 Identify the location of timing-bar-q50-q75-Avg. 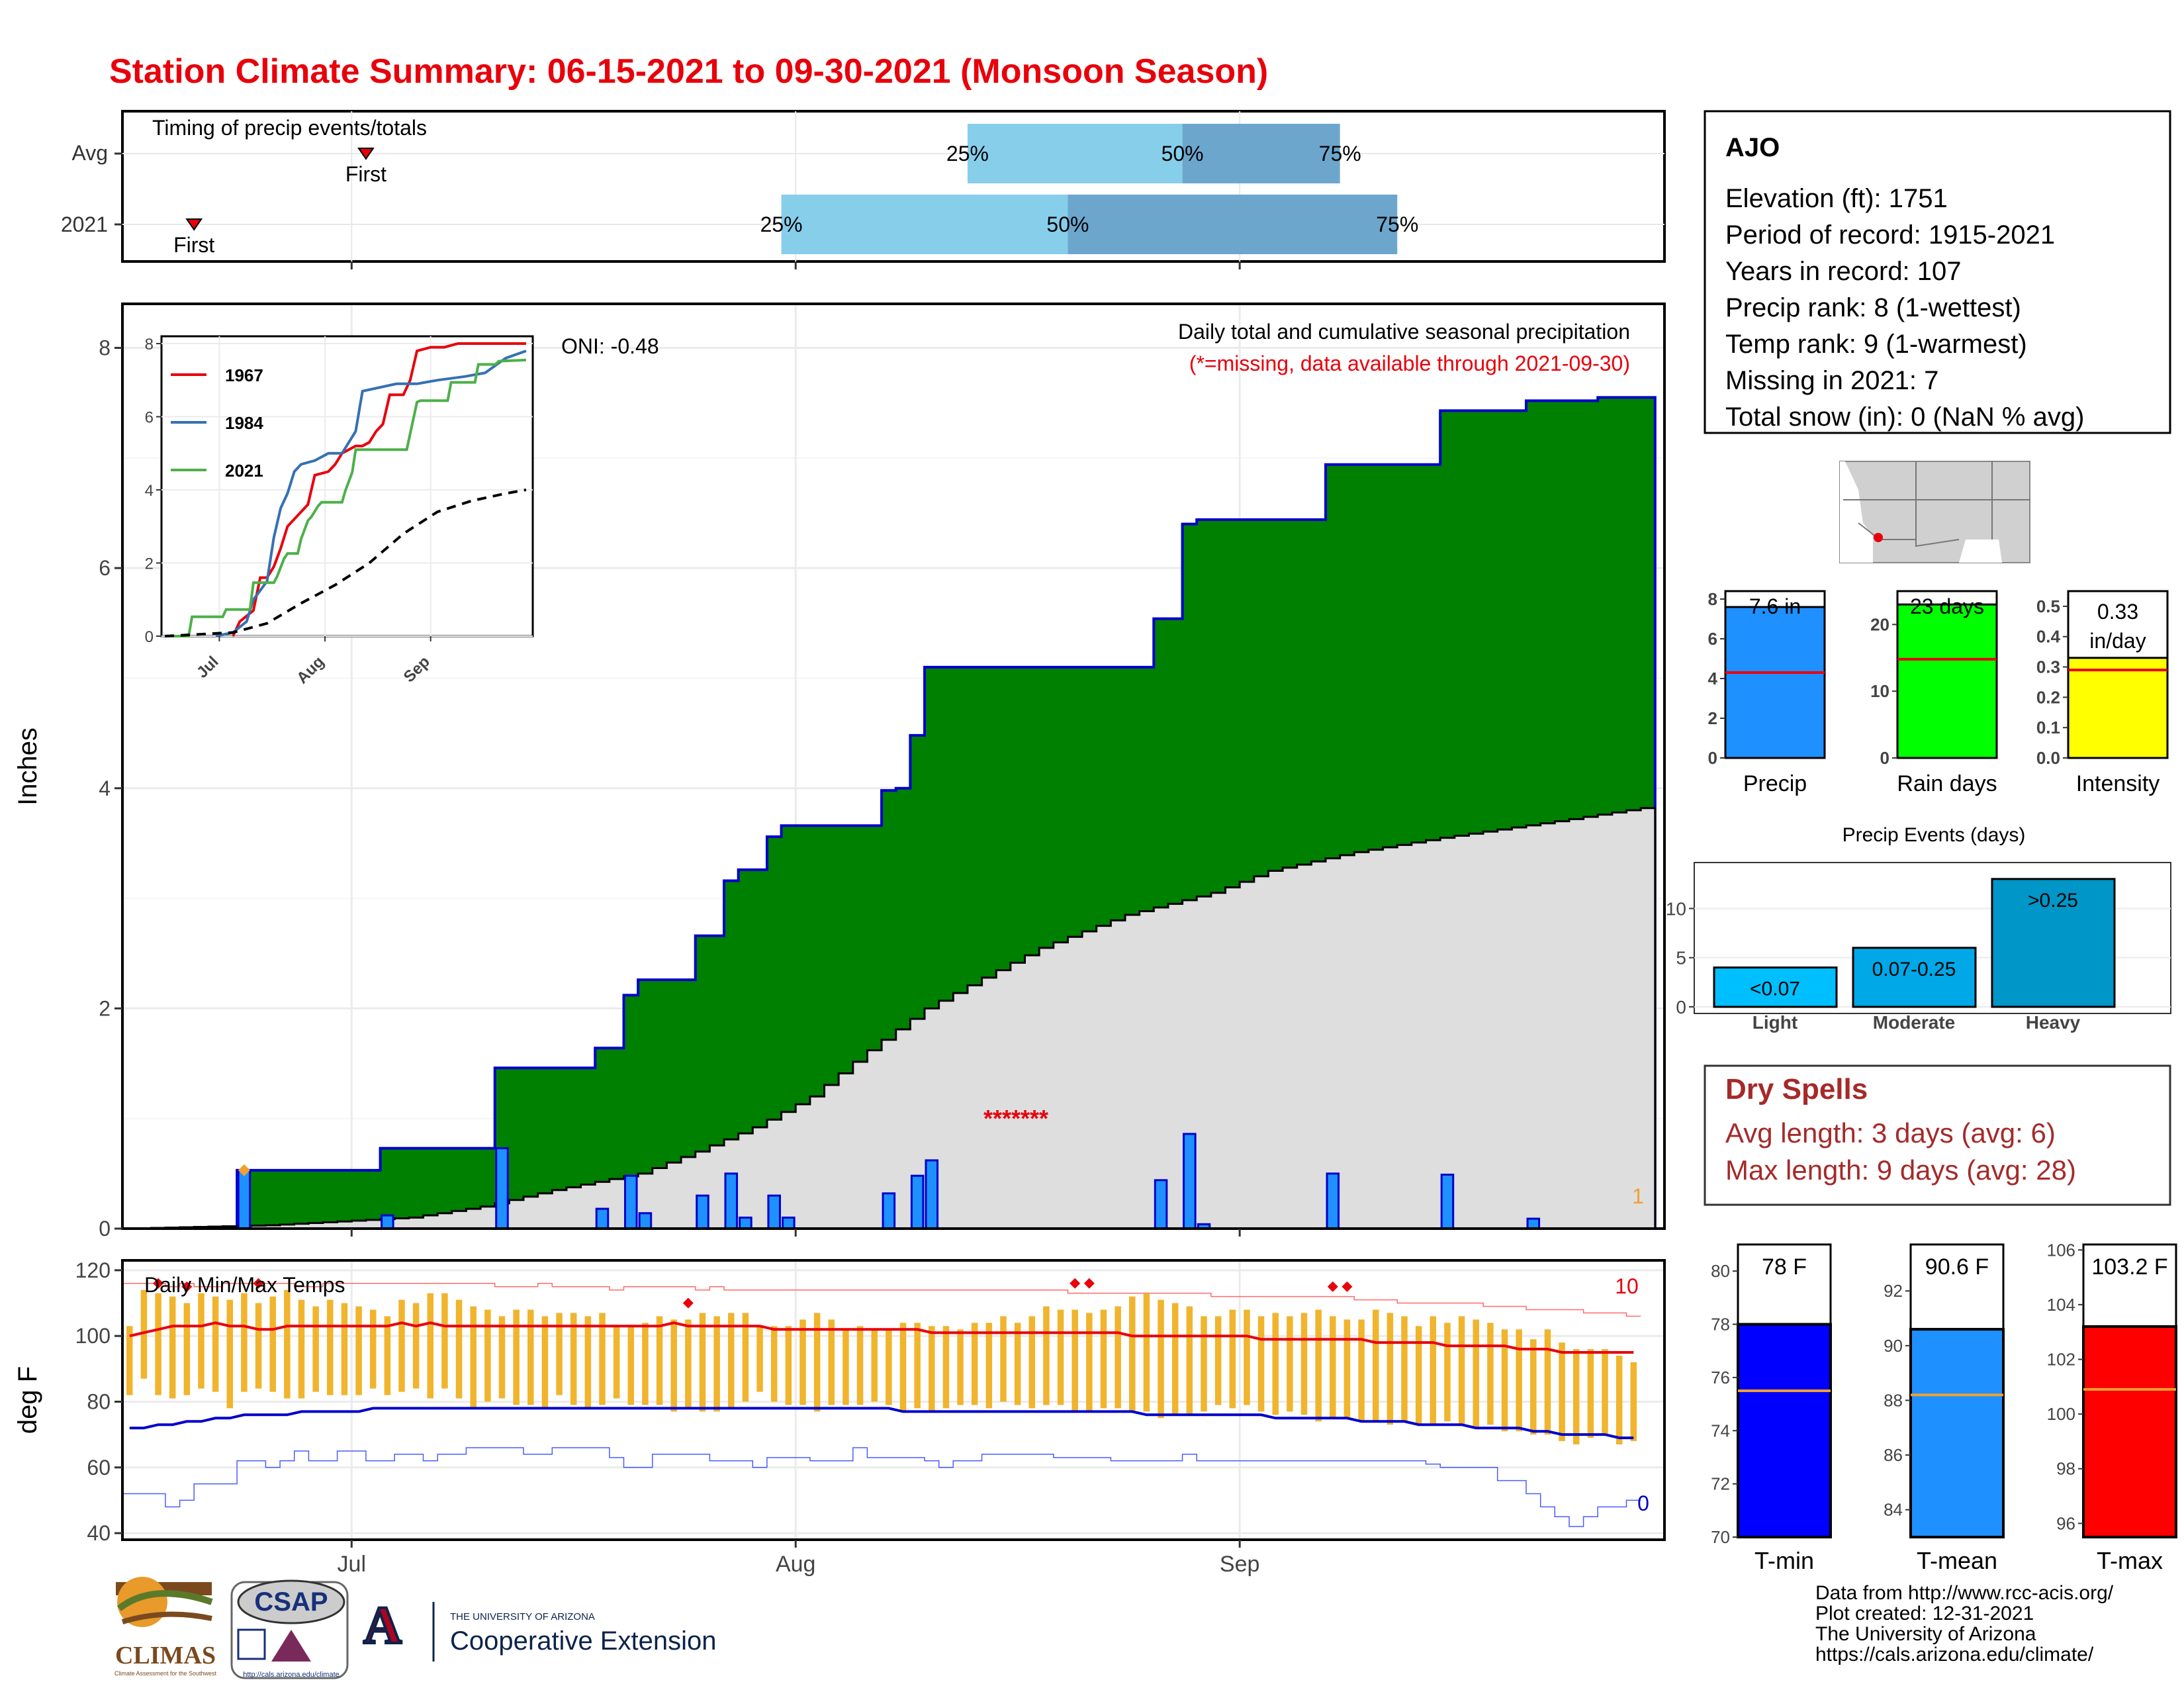
(1261, 153).